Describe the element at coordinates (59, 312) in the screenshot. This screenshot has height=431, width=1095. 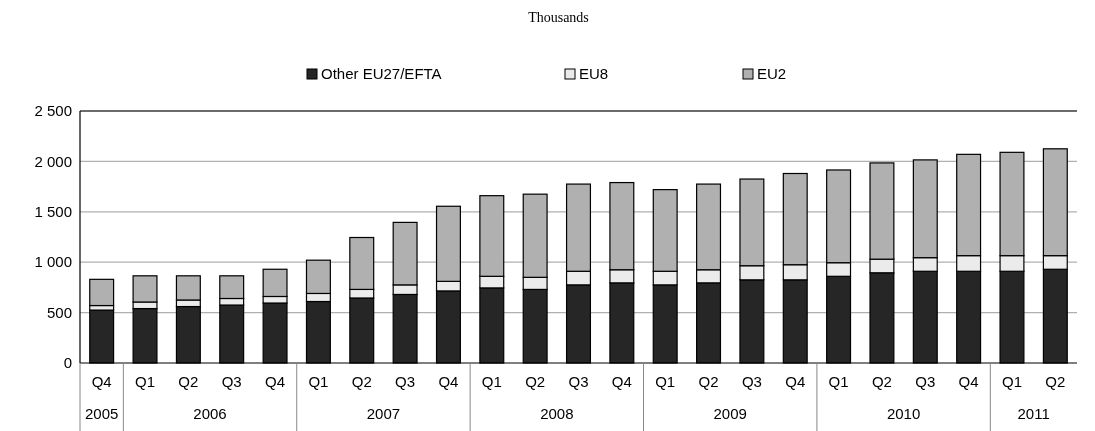
I see `y-tick-label: 500` at that location.